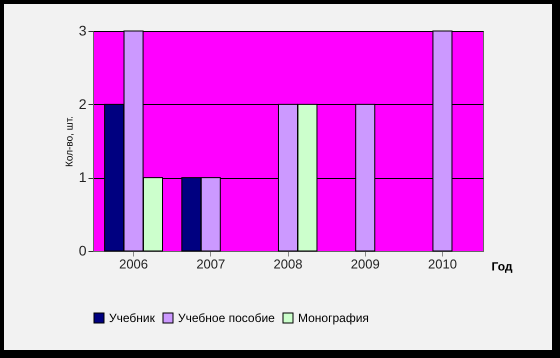 Image resolution: width=560 pixels, height=358 pixels. What do you see at coordinates (211, 264) in the screenshot?
I see `x-tick-label: 2007` at bounding box center [211, 264].